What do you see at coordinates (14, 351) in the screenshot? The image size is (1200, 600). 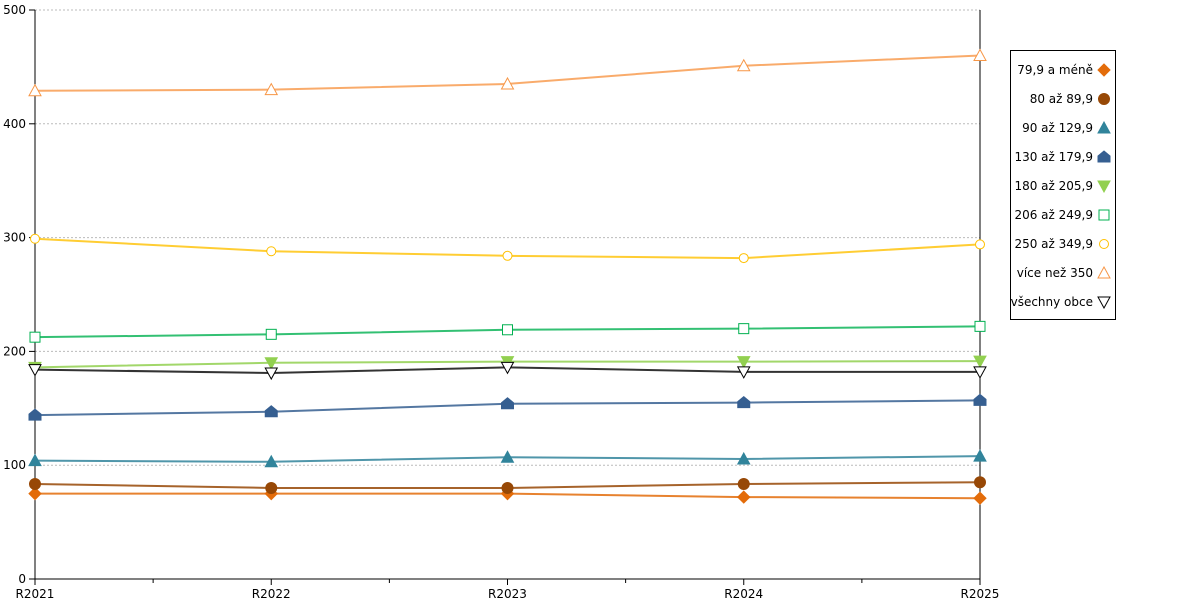 I see `y-tick-label: 200` at bounding box center [14, 351].